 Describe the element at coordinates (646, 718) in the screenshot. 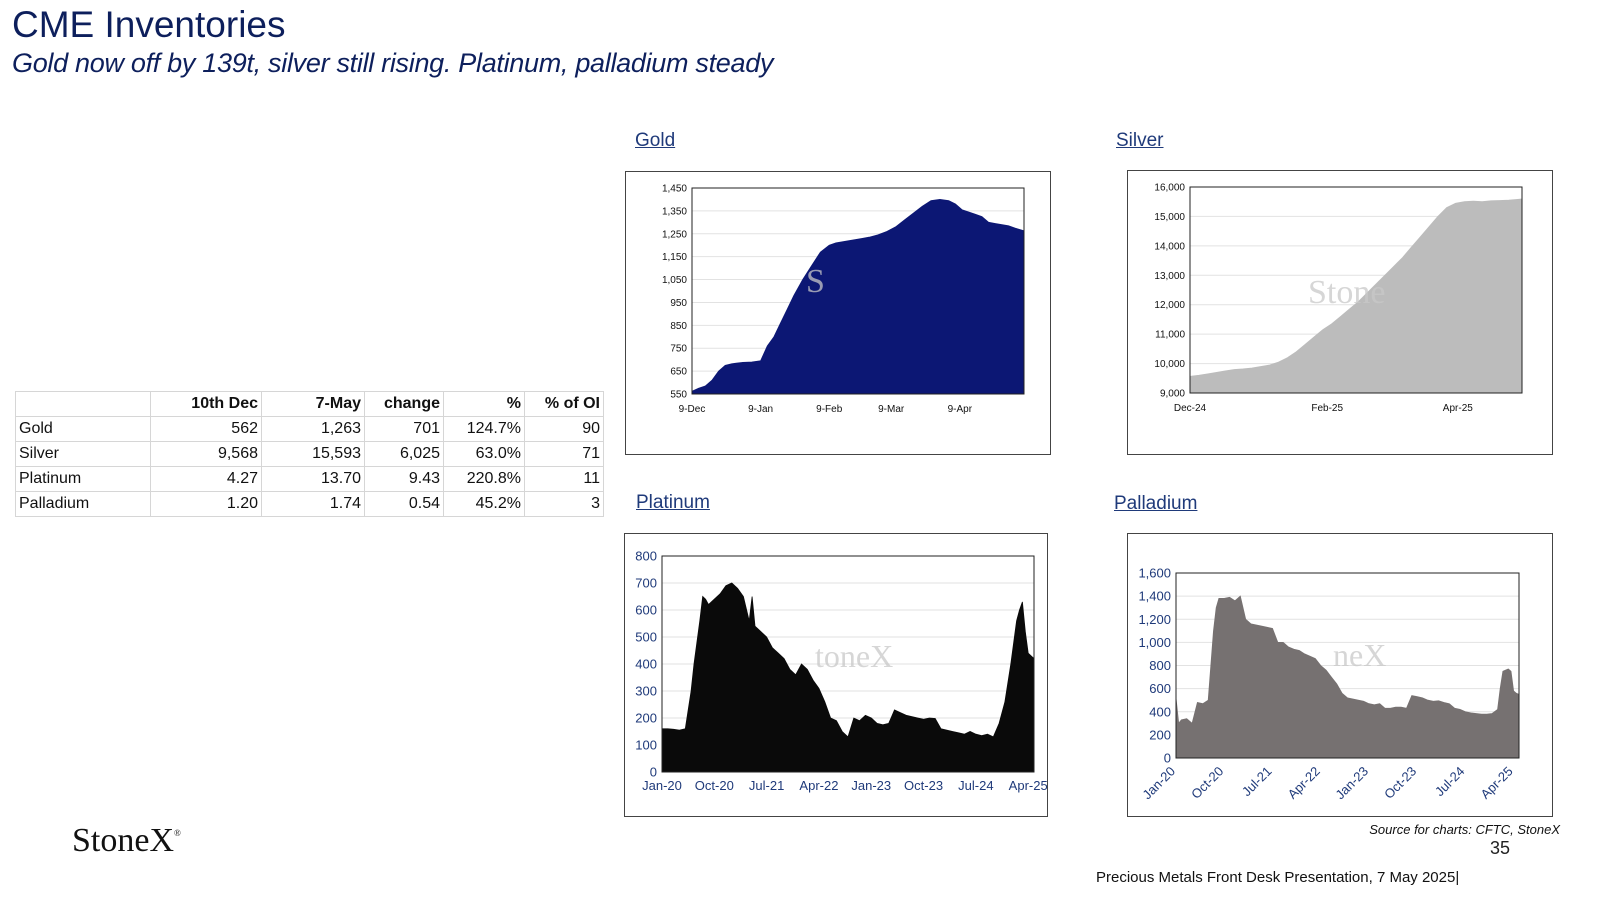

I see `platinum-y-tick-label: 200` at that location.